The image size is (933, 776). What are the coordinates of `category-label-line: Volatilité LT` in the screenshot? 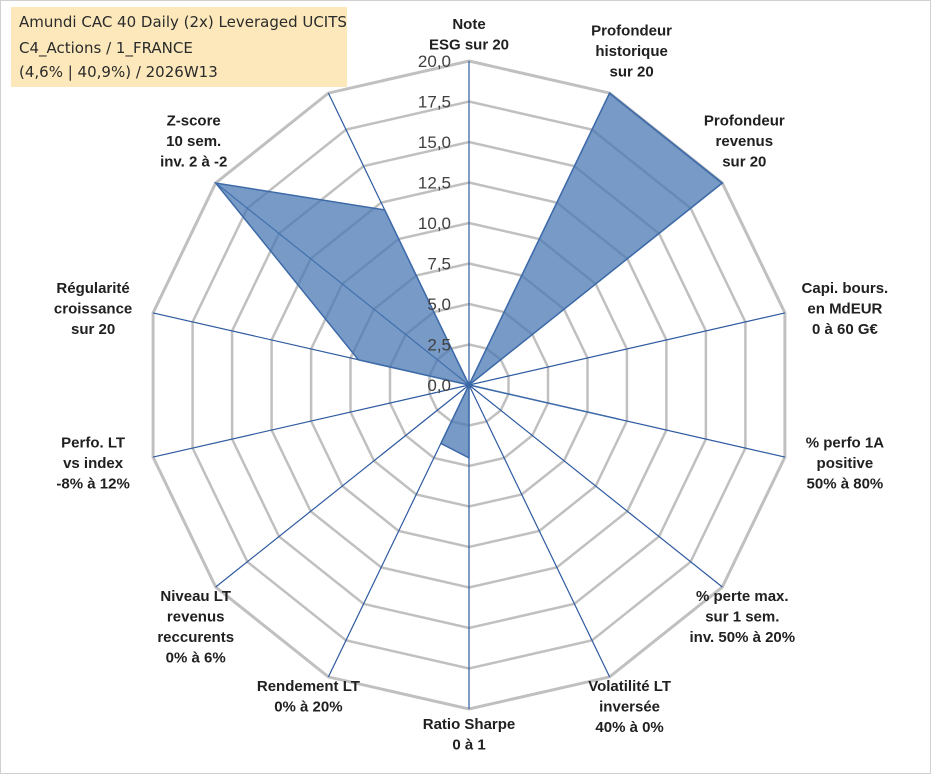 It's located at (629, 686).